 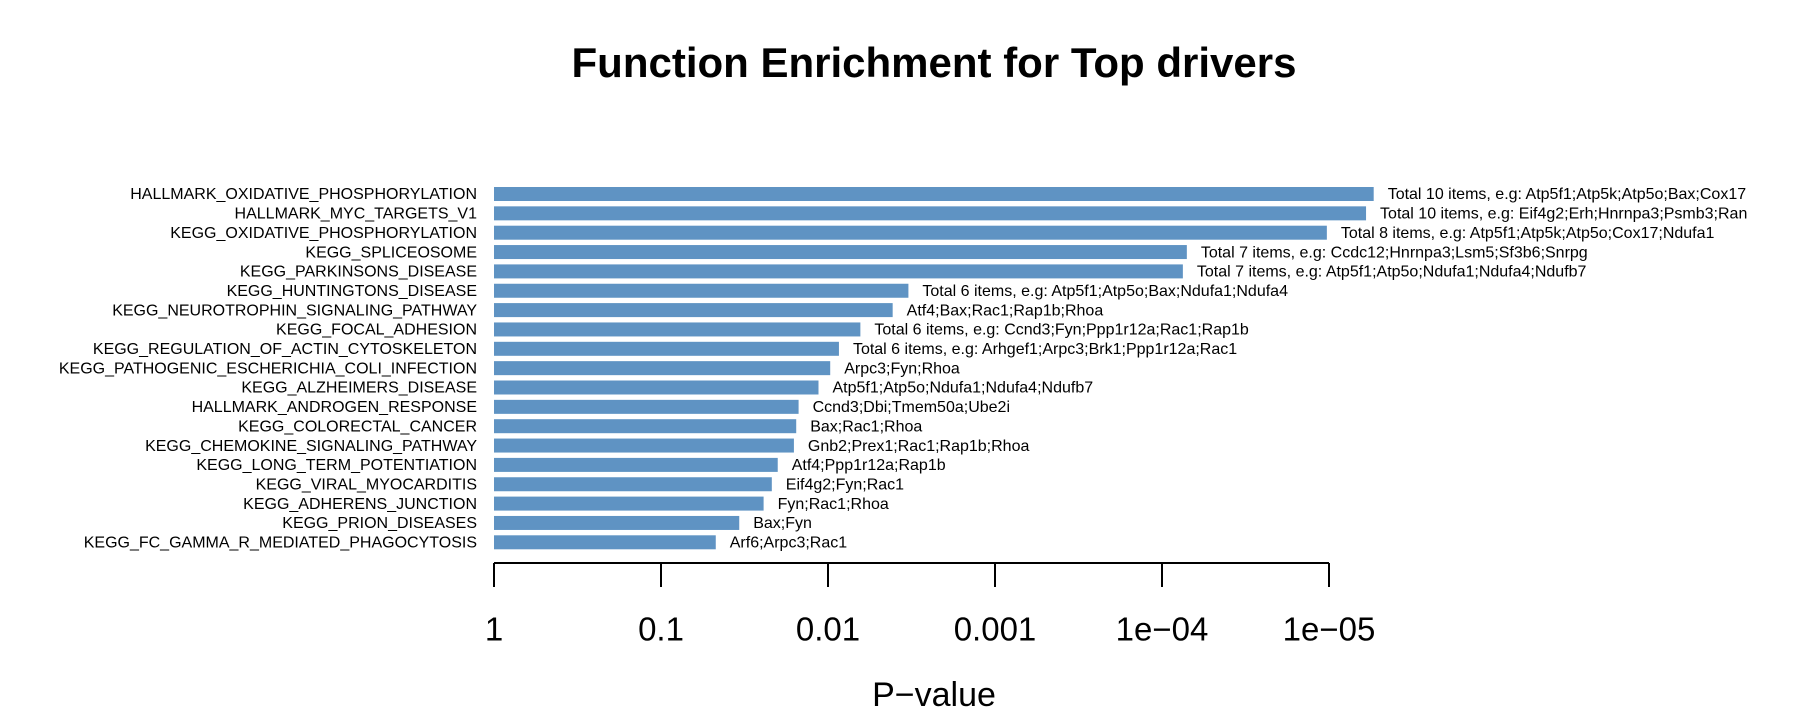 What do you see at coordinates (334, 407) in the screenshot?
I see `y-tick-label: HALLMARK_ANDROGEN_RESPONSE` at bounding box center [334, 407].